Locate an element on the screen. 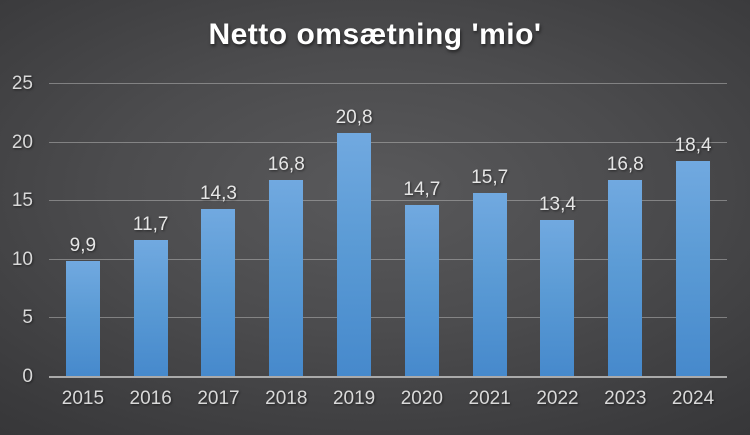 The image size is (750, 435). bar-2019: 20,8 is located at coordinates (354, 242).